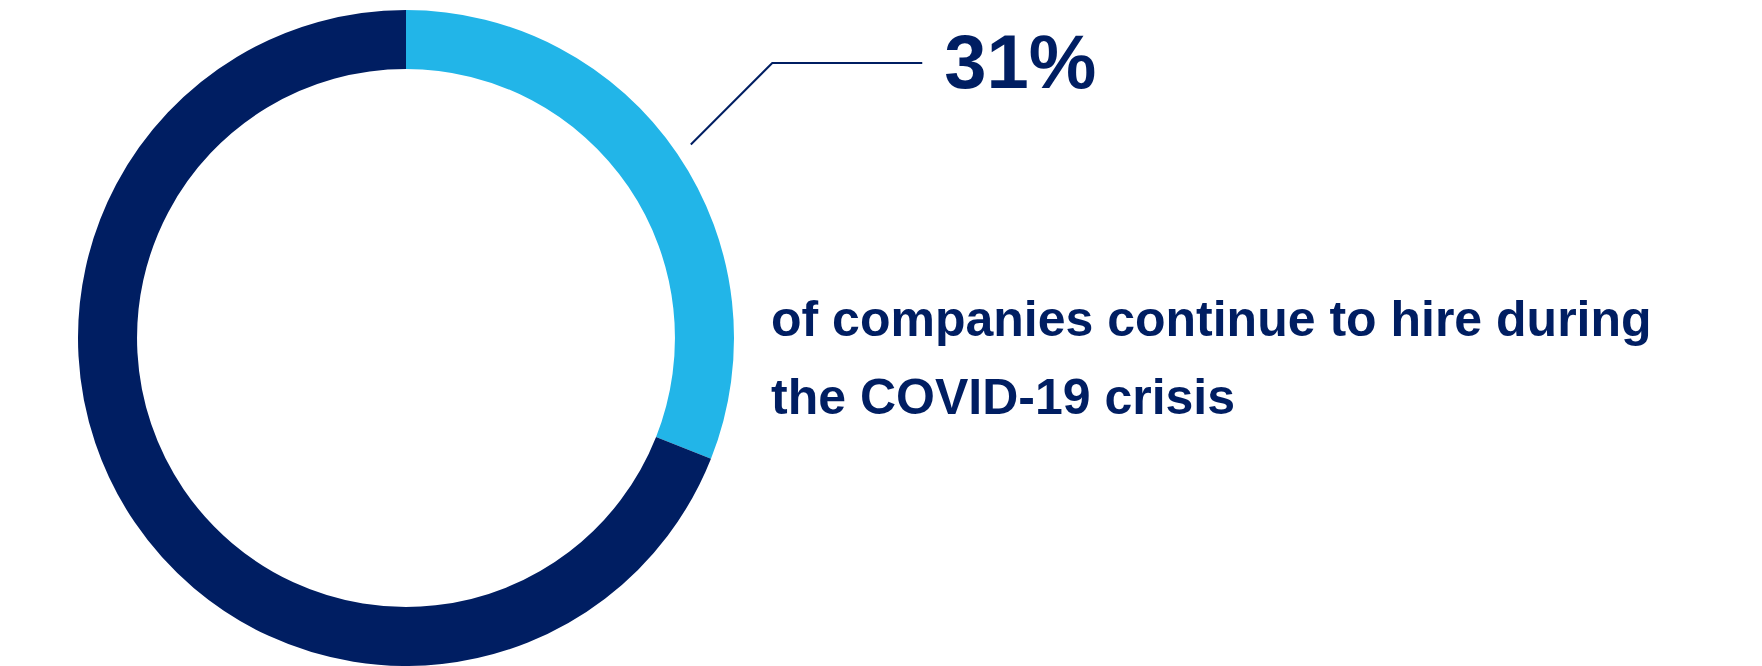 The height and width of the screenshot is (666, 1762). What do you see at coordinates (1211, 358) in the screenshot?
I see `slice-label: of companies continue to hire during the COVID-19 crisis` at bounding box center [1211, 358].